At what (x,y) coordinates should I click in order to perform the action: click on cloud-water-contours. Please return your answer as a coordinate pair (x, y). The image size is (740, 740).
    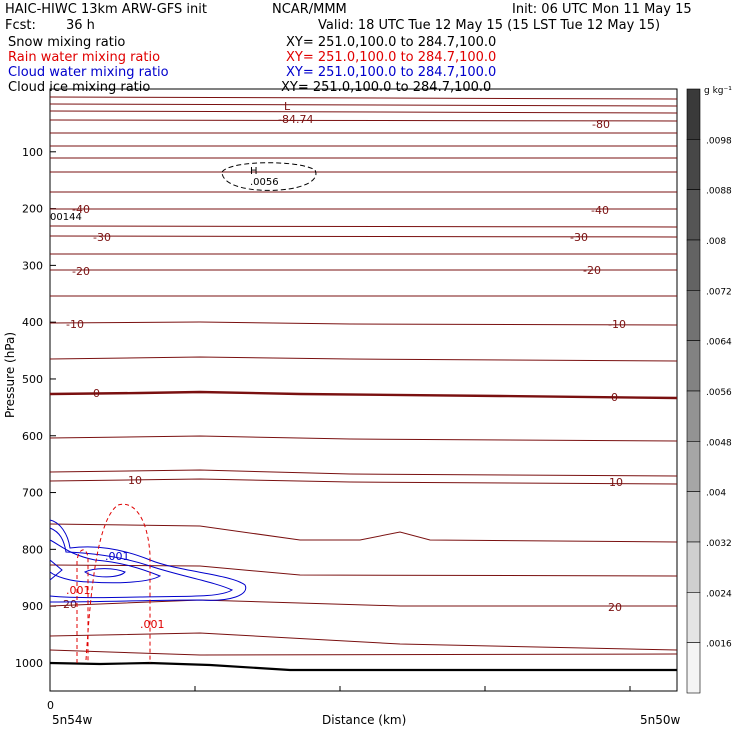
    Looking at the image, I should click on (148, 561).